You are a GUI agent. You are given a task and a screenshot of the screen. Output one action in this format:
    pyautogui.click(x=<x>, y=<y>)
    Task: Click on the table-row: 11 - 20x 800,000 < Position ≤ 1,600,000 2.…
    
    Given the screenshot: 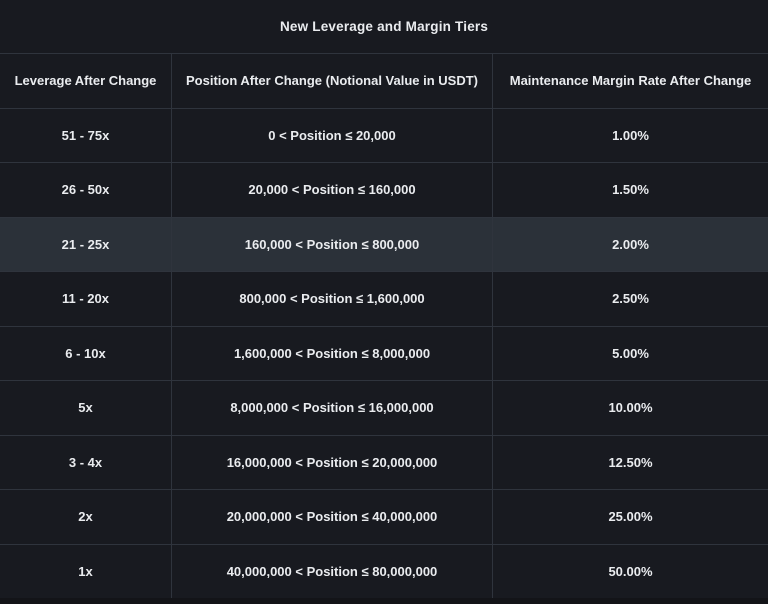 What is the action you would take?
    pyautogui.click(x=384, y=299)
    